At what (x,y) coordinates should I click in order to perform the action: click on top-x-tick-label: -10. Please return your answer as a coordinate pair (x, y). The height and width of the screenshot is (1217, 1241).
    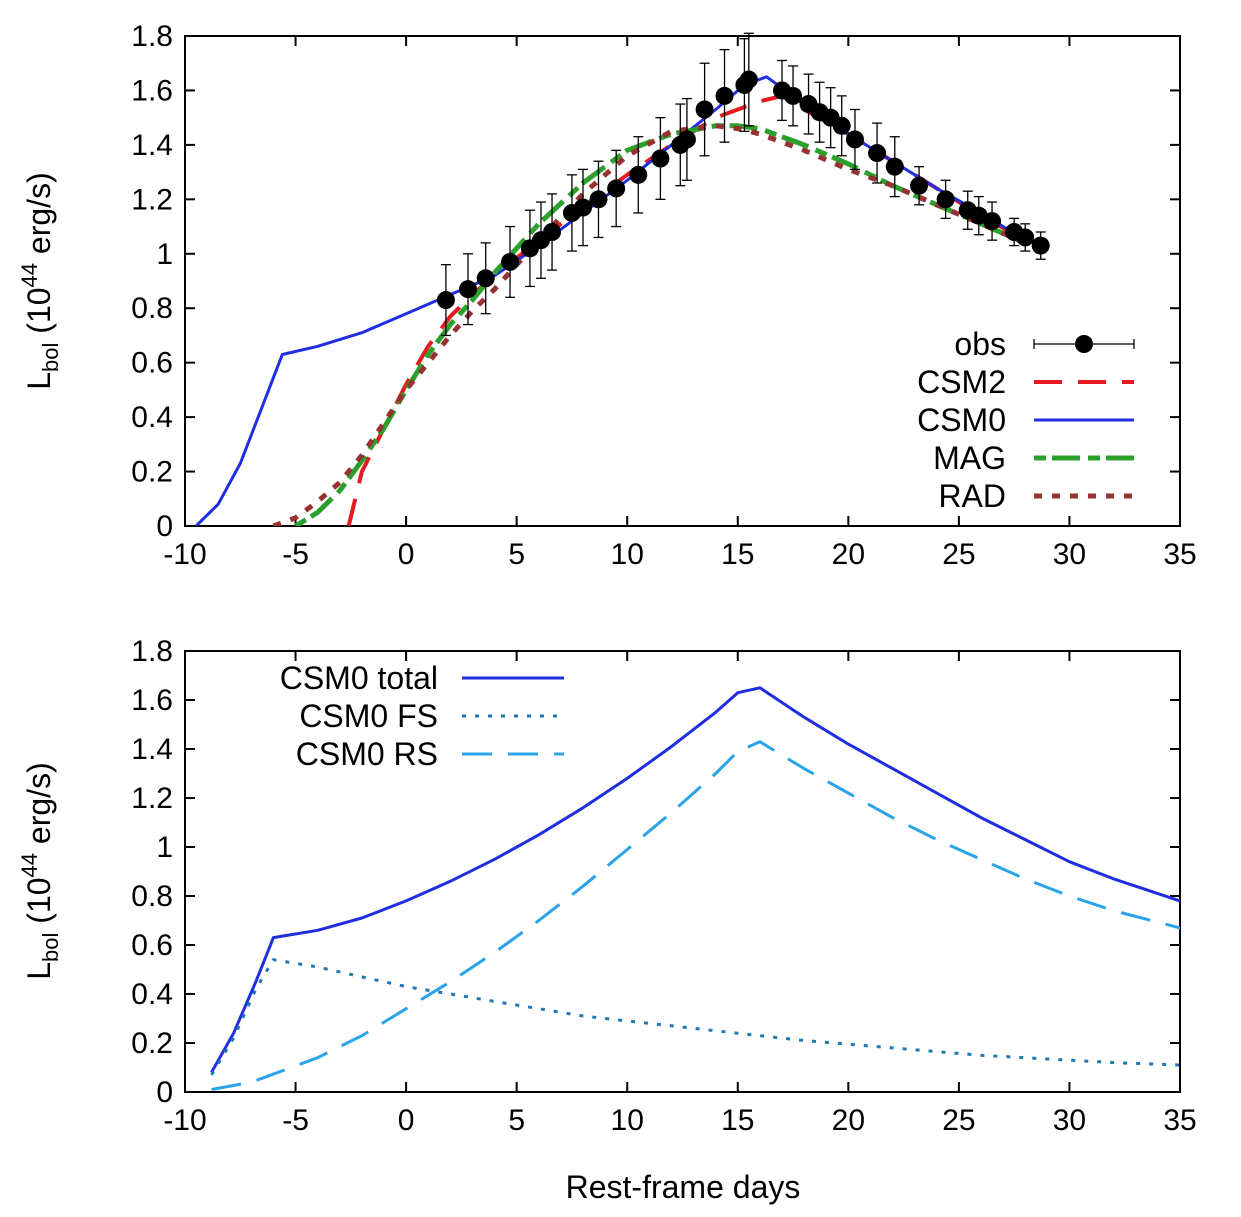
    Looking at the image, I should click on (184, 554).